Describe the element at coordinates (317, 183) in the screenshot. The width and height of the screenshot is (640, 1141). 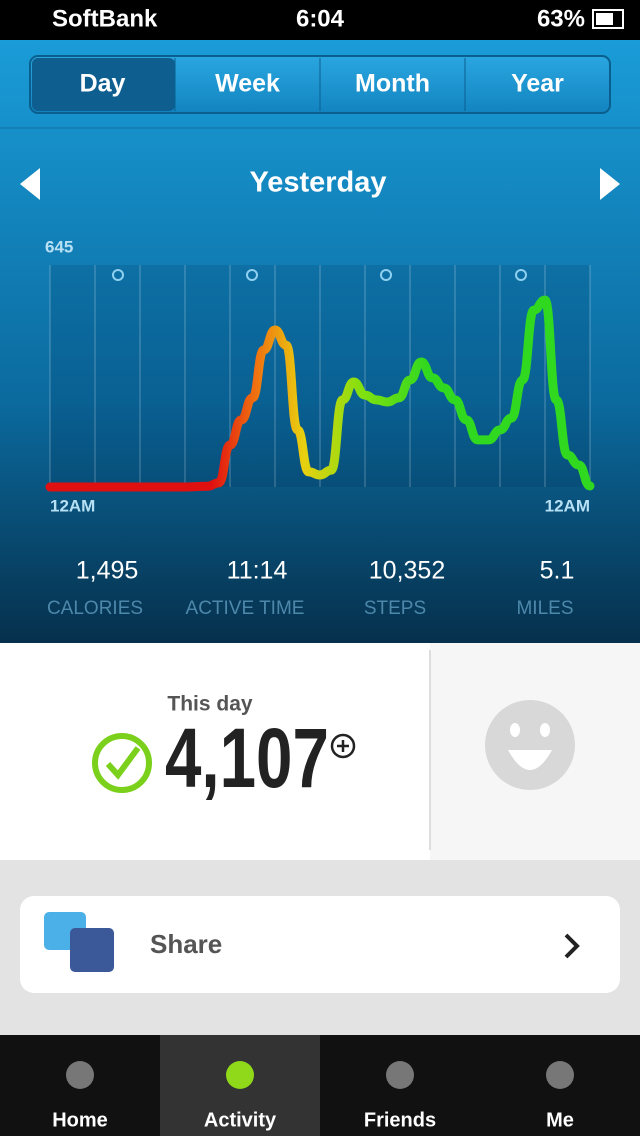
I see `date-label: Yesterday` at that location.